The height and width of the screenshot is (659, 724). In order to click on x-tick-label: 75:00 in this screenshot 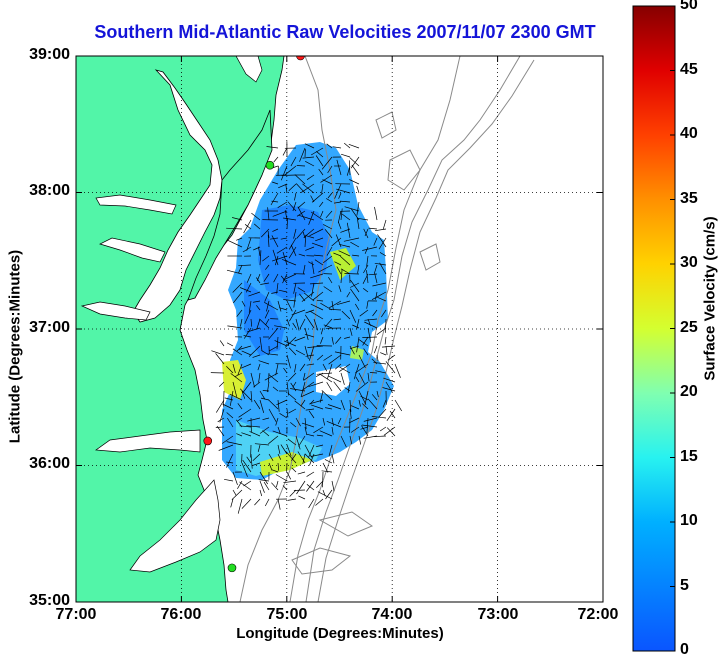, I will do `click(287, 614)`.